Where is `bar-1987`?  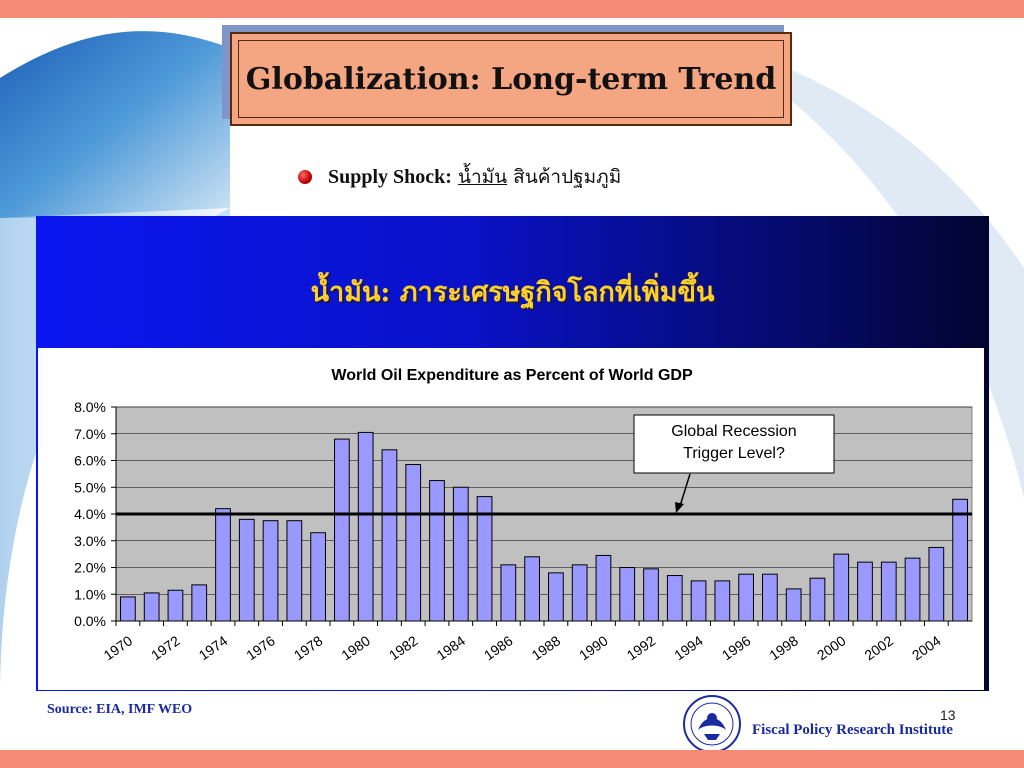
bar-1987 is located at coordinates (532, 589).